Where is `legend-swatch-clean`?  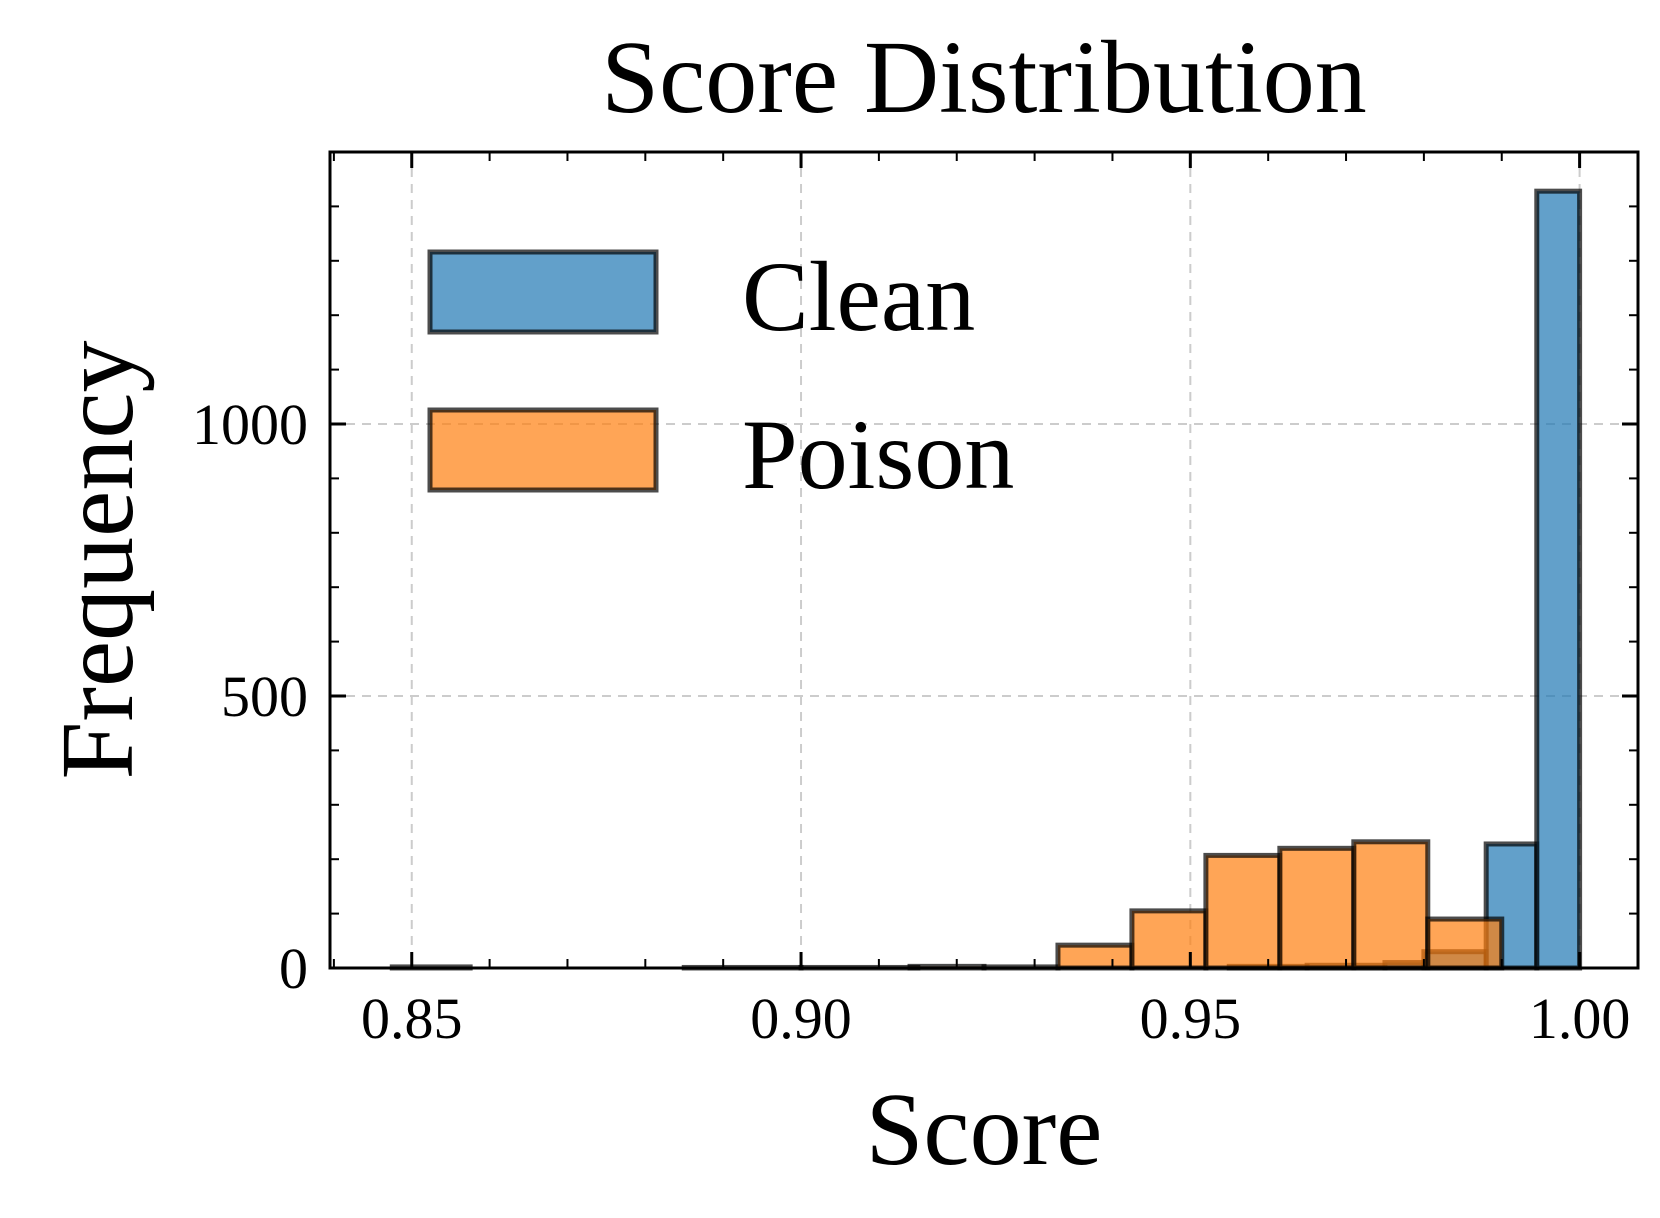
legend-swatch-clean is located at coordinates (543, 292).